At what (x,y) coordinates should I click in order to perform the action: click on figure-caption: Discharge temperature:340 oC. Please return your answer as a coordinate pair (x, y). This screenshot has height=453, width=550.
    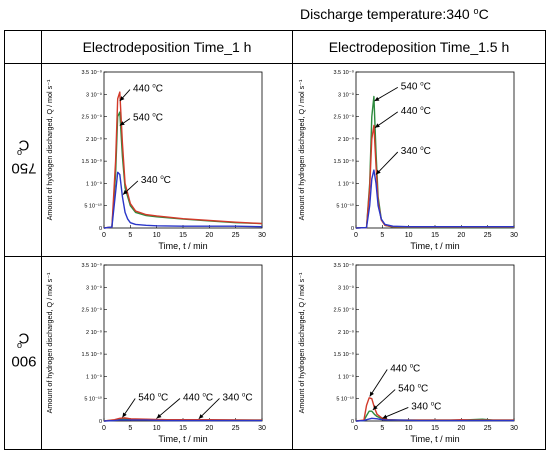
    Looking at the image, I should click on (422, 16).